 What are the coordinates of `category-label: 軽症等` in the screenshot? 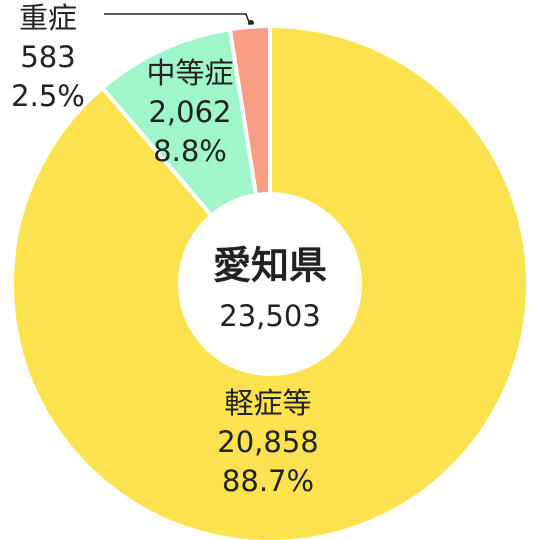 It's located at (267, 403).